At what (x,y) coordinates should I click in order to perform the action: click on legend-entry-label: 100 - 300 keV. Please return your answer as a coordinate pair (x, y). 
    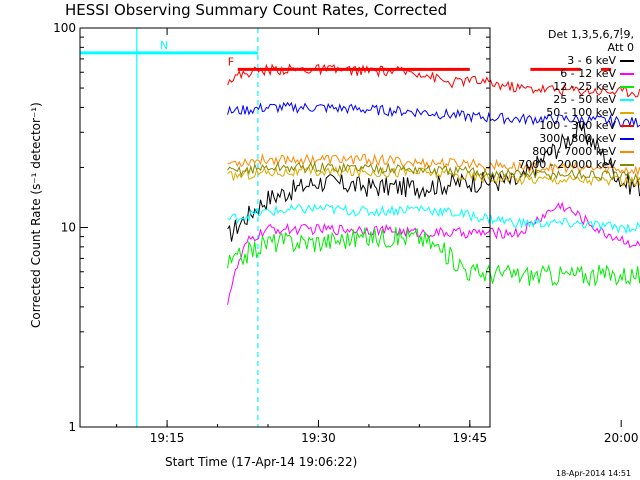
    Looking at the image, I should click on (577, 125).